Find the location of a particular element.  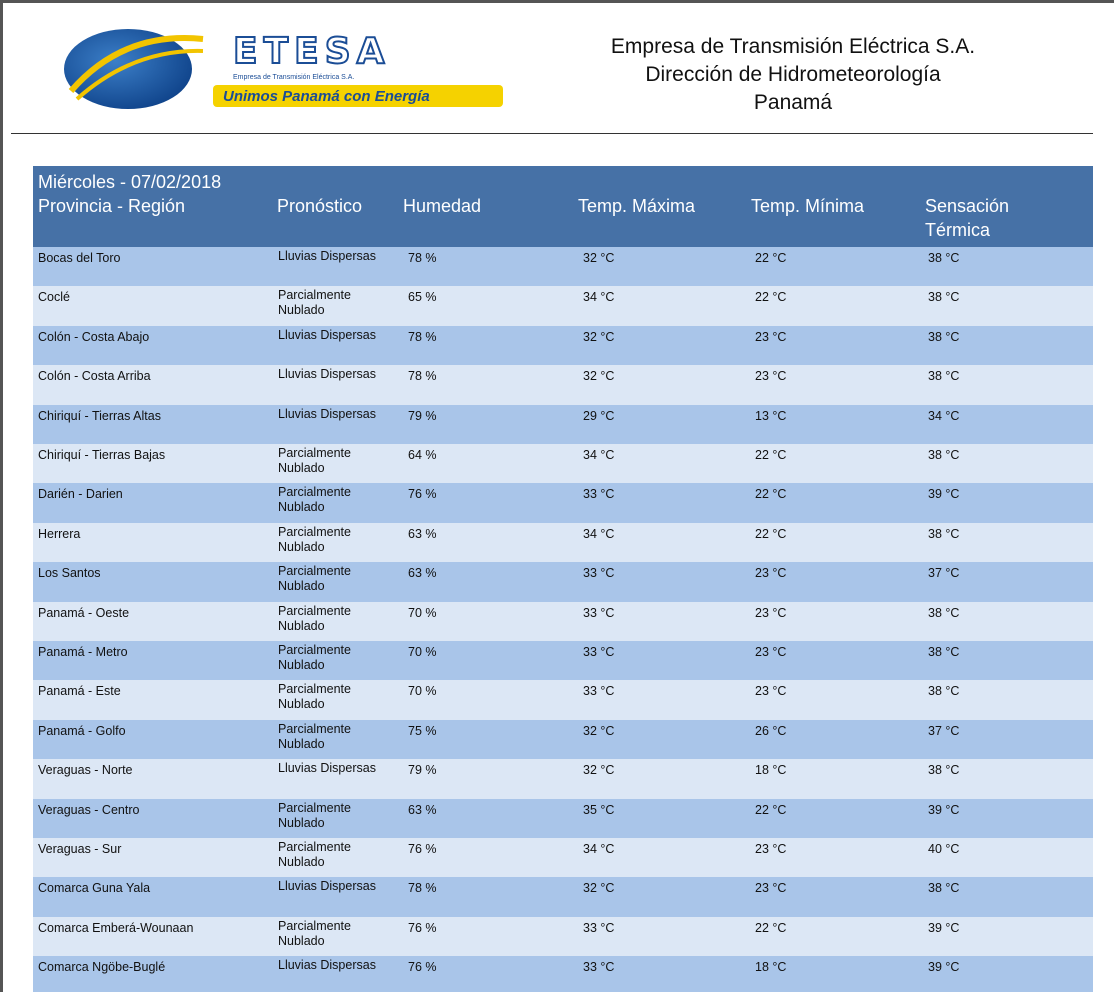

cell: 75 % is located at coordinates (422, 730).